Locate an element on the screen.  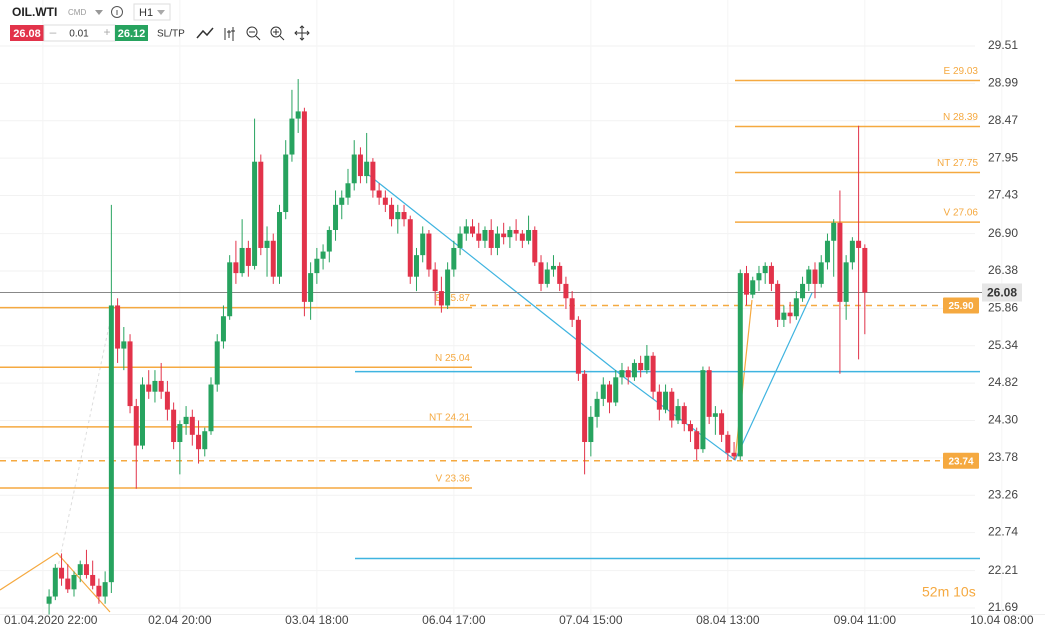
level-label: N 25.04 is located at coordinates (452, 358).